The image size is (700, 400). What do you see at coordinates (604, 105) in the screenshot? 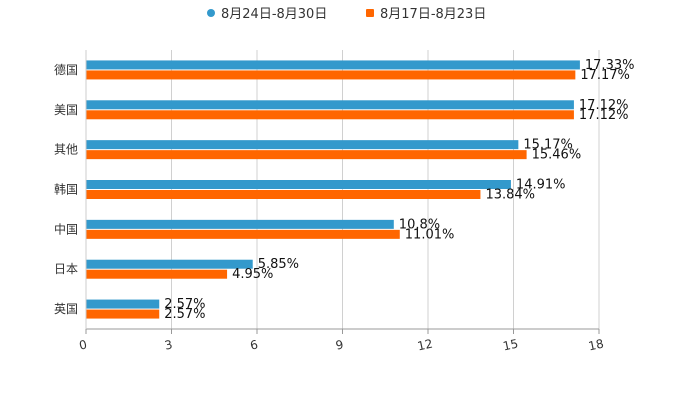
I see `data-label-series-1: 17.12%` at bounding box center [604, 105].